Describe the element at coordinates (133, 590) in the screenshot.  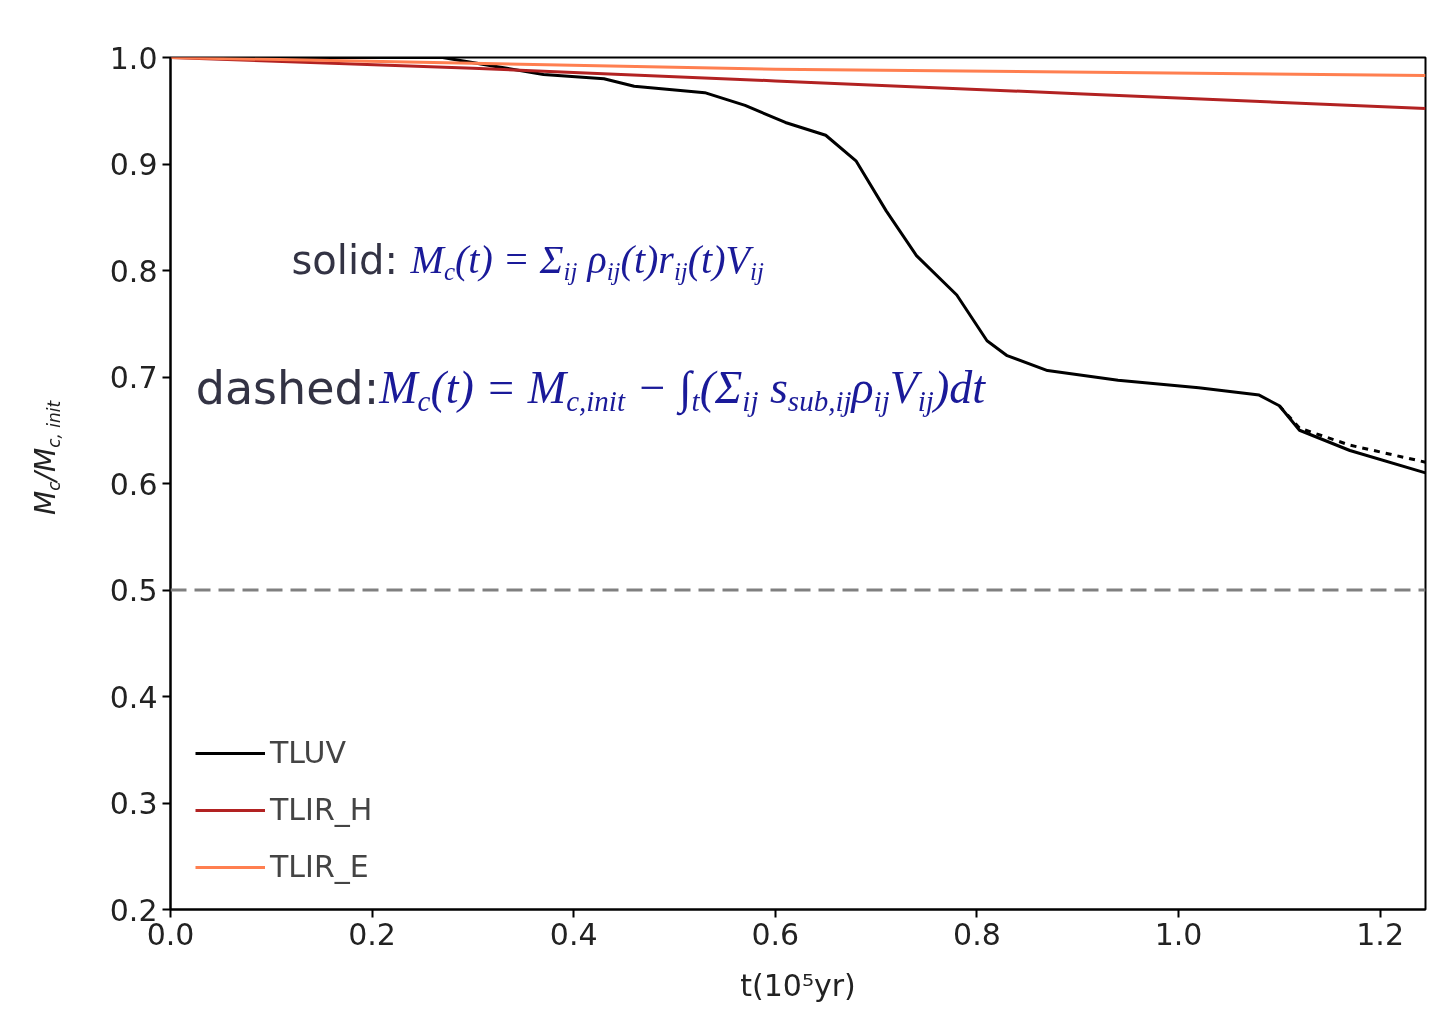
I see `y-tick-label: 0.5` at that location.